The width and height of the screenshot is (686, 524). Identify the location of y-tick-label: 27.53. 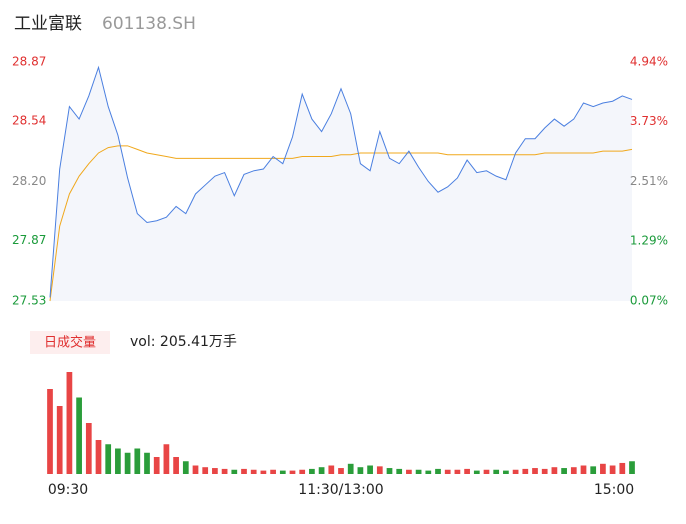
(29, 301).